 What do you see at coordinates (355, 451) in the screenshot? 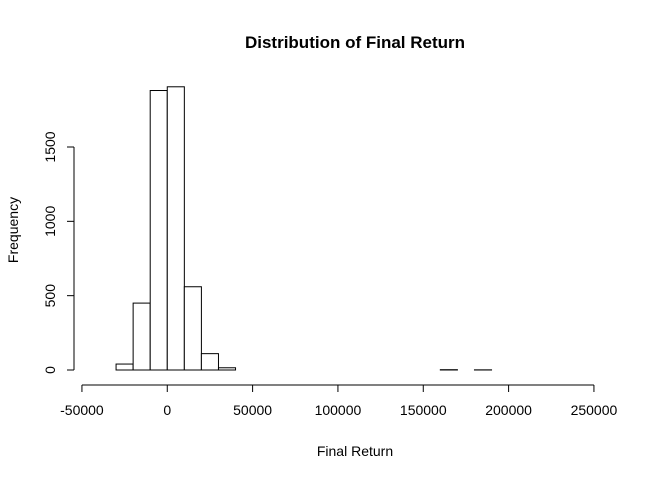
I see `x-axis-label: Final Return` at bounding box center [355, 451].